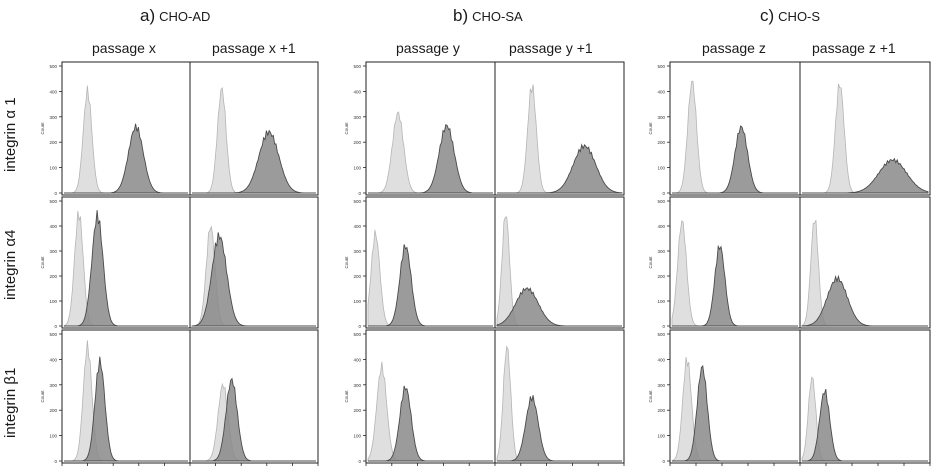 The width and height of the screenshot is (931, 476). What do you see at coordinates (148, 15) in the screenshot?
I see `panel-letter: a)` at bounding box center [148, 15].